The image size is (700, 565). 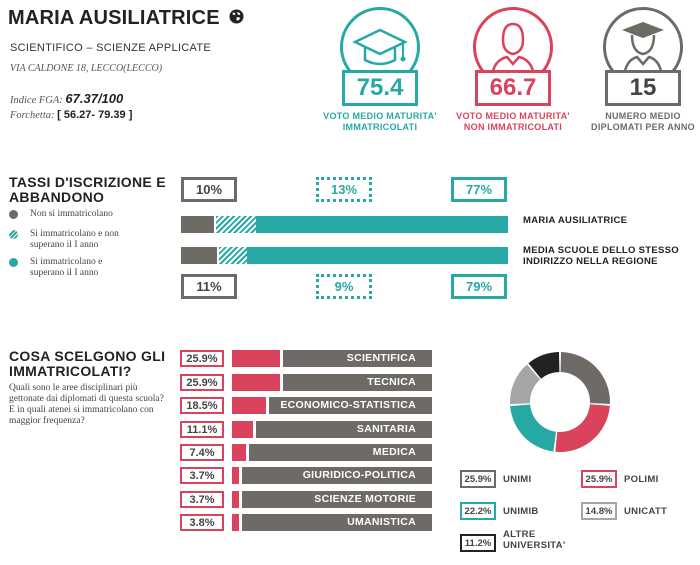 I want to click on university-percent: 11.2%, so click(x=478, y=543).